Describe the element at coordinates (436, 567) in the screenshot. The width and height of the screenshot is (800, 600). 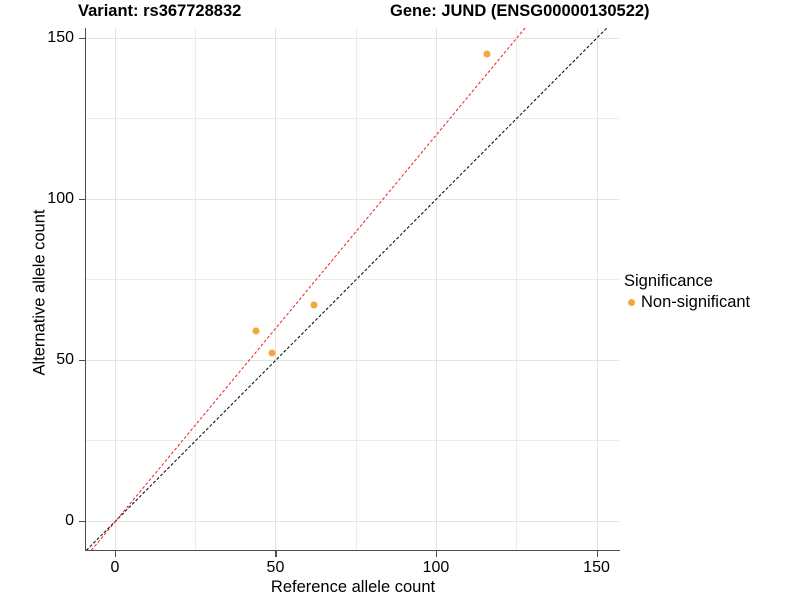
I see `x-tick-label: 100` at that location.